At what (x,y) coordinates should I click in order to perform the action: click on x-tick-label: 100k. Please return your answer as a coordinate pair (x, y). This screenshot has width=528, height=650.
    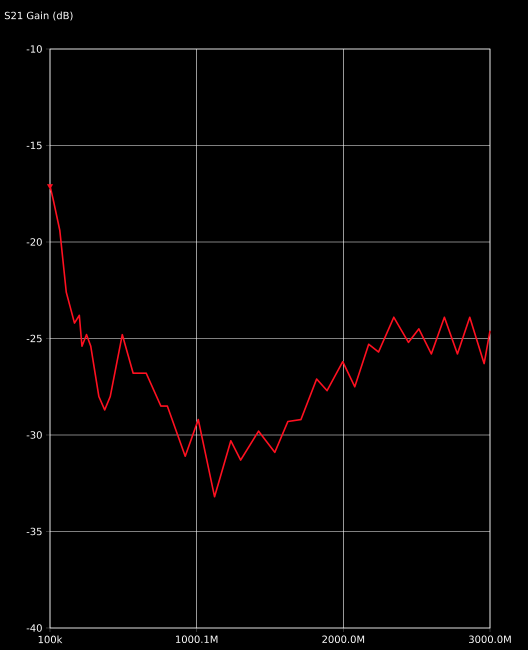
    Looking at the image, I should click on (50, 640).